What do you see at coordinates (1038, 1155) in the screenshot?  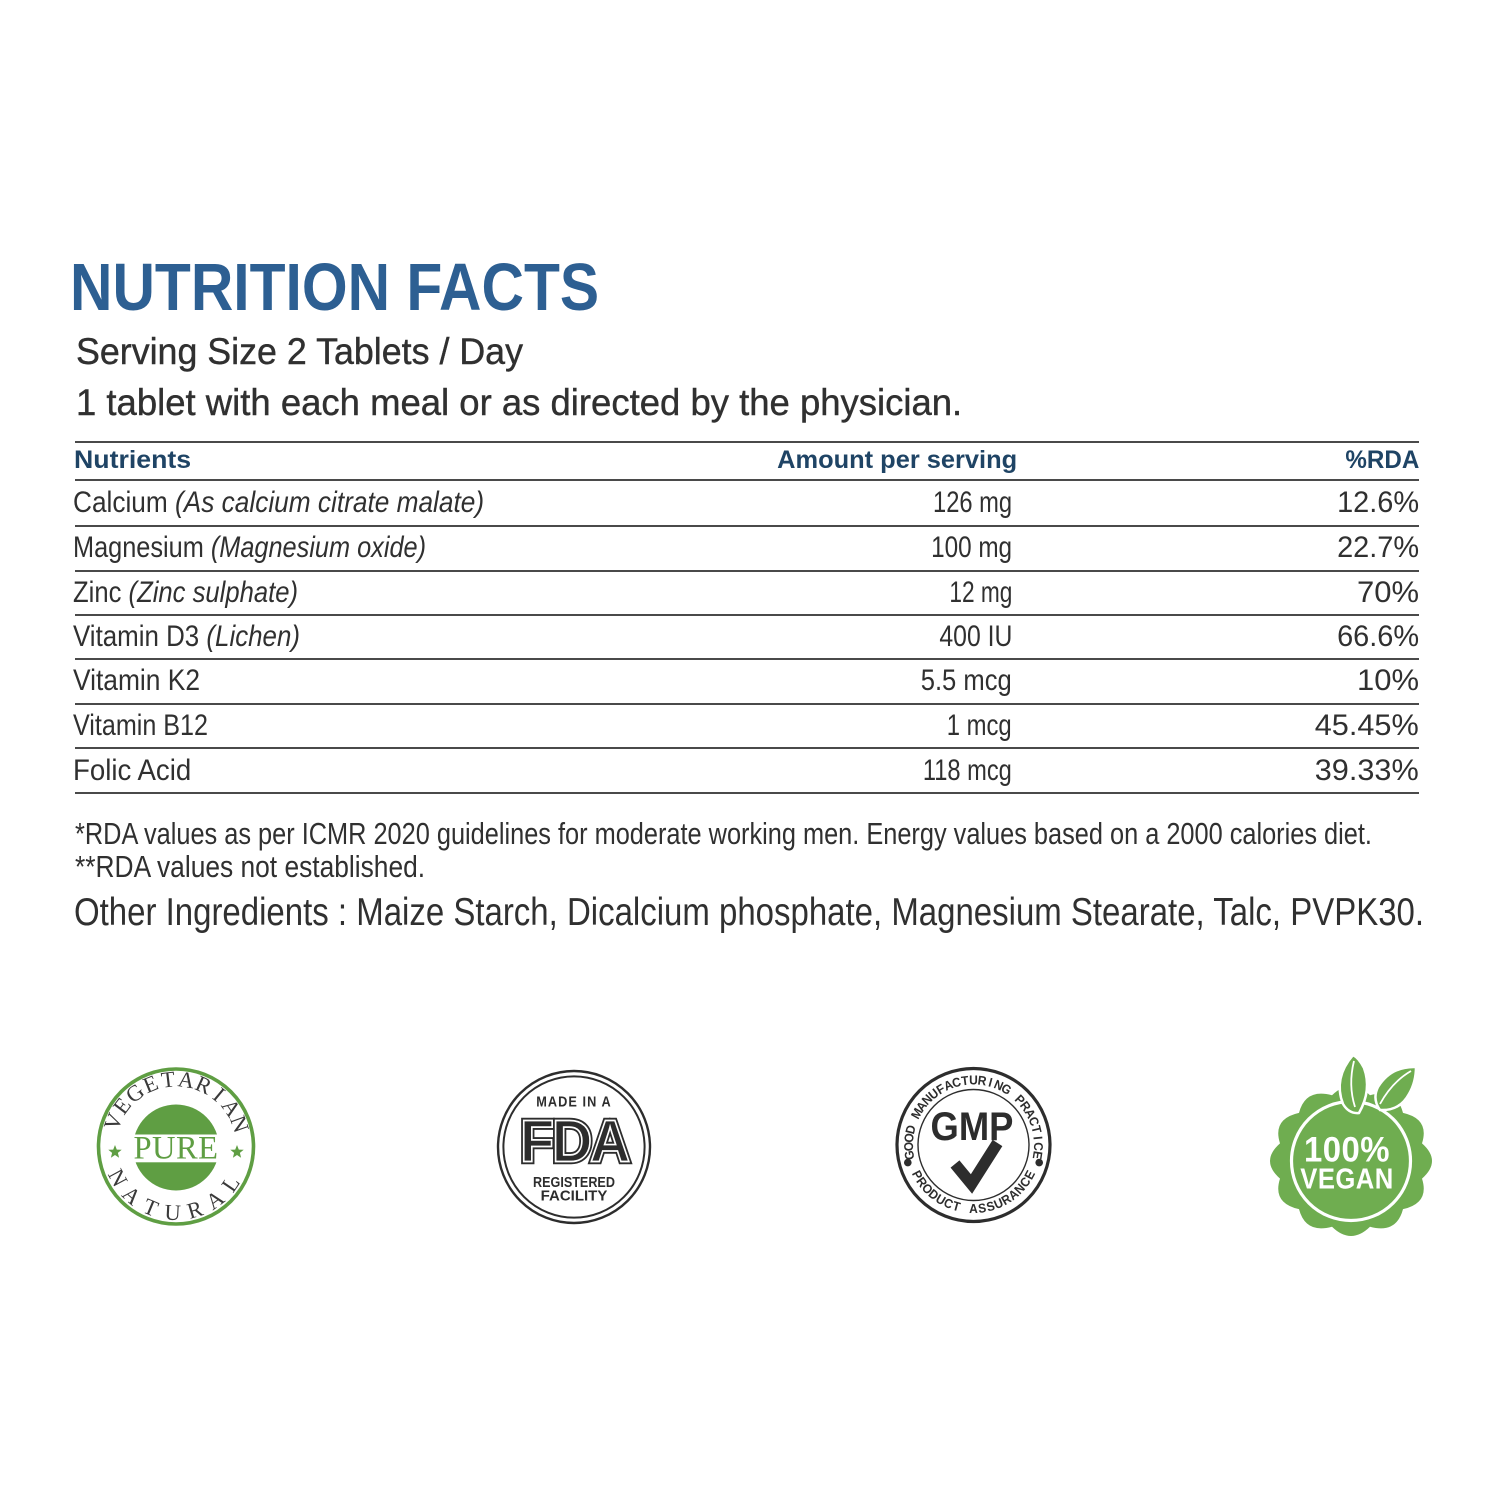 I see `svg-text: E` at bounding box center [1038, 1155].